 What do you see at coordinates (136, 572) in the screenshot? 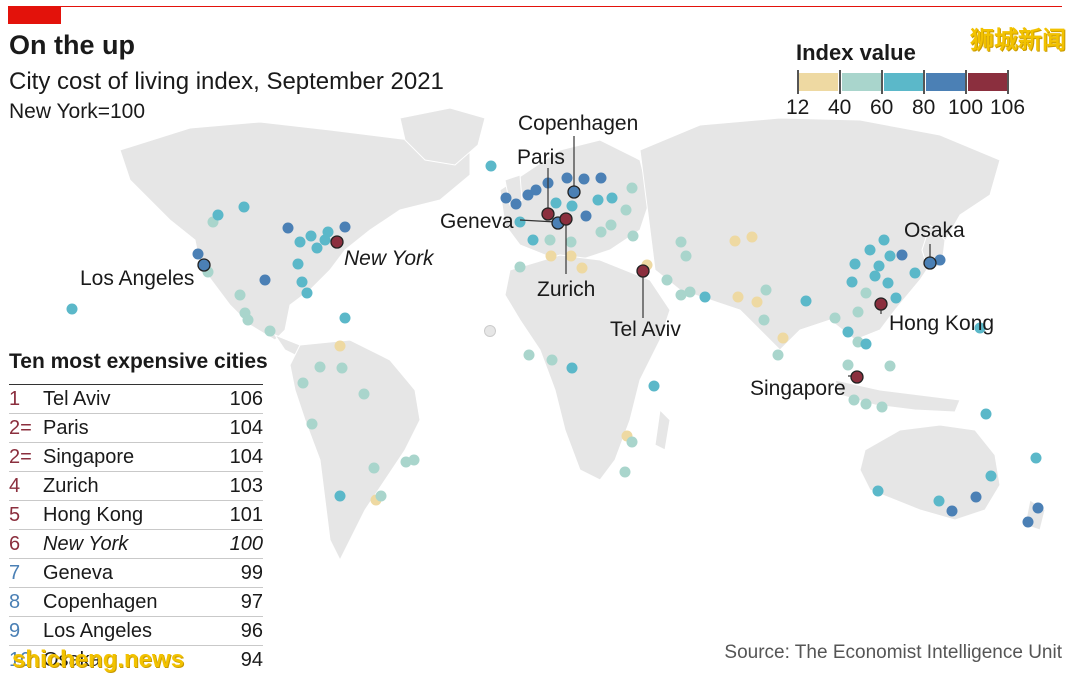
I see `table-row: 7 Geneva 99` at bounding box center [136, 572].